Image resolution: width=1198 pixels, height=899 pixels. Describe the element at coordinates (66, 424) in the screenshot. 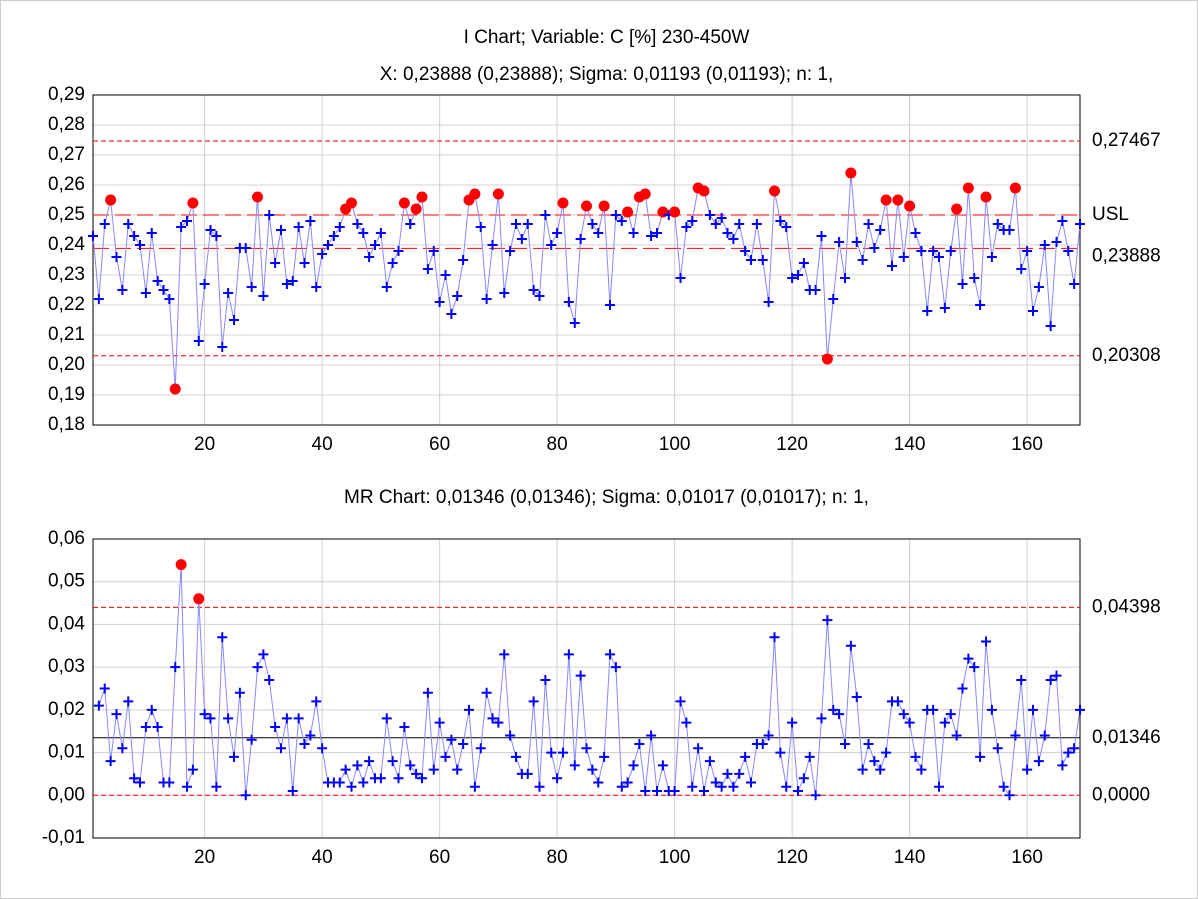

I see `y-tick-label: 0,18` at that location.